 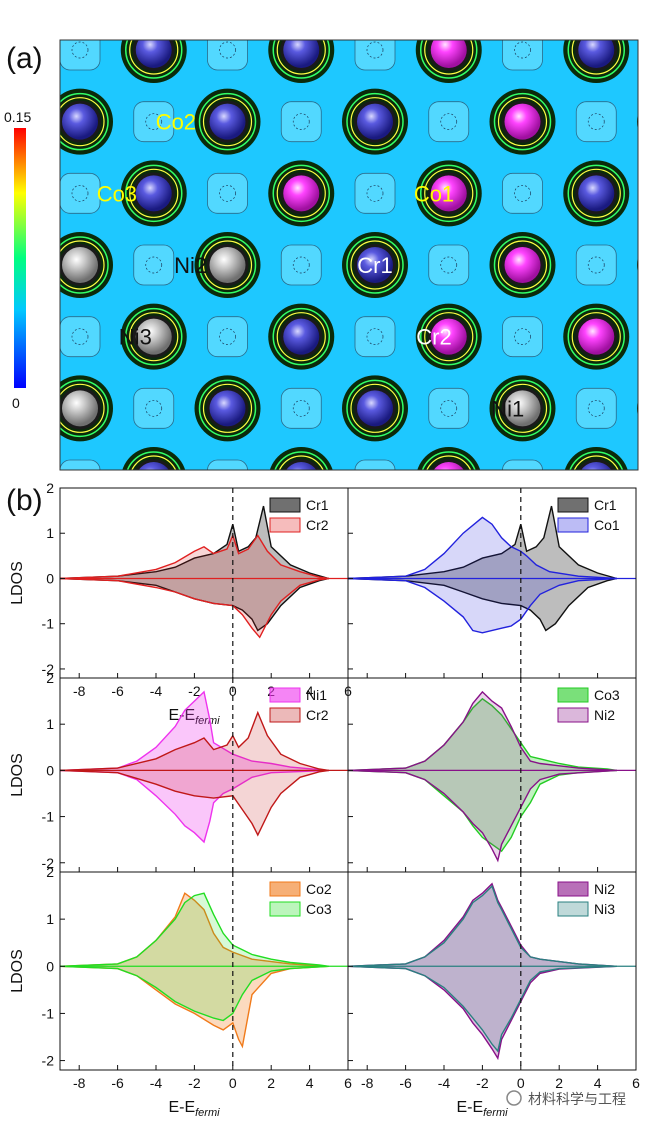 I want to click on legend-swatch-ni2, so click(x=573, y=715).